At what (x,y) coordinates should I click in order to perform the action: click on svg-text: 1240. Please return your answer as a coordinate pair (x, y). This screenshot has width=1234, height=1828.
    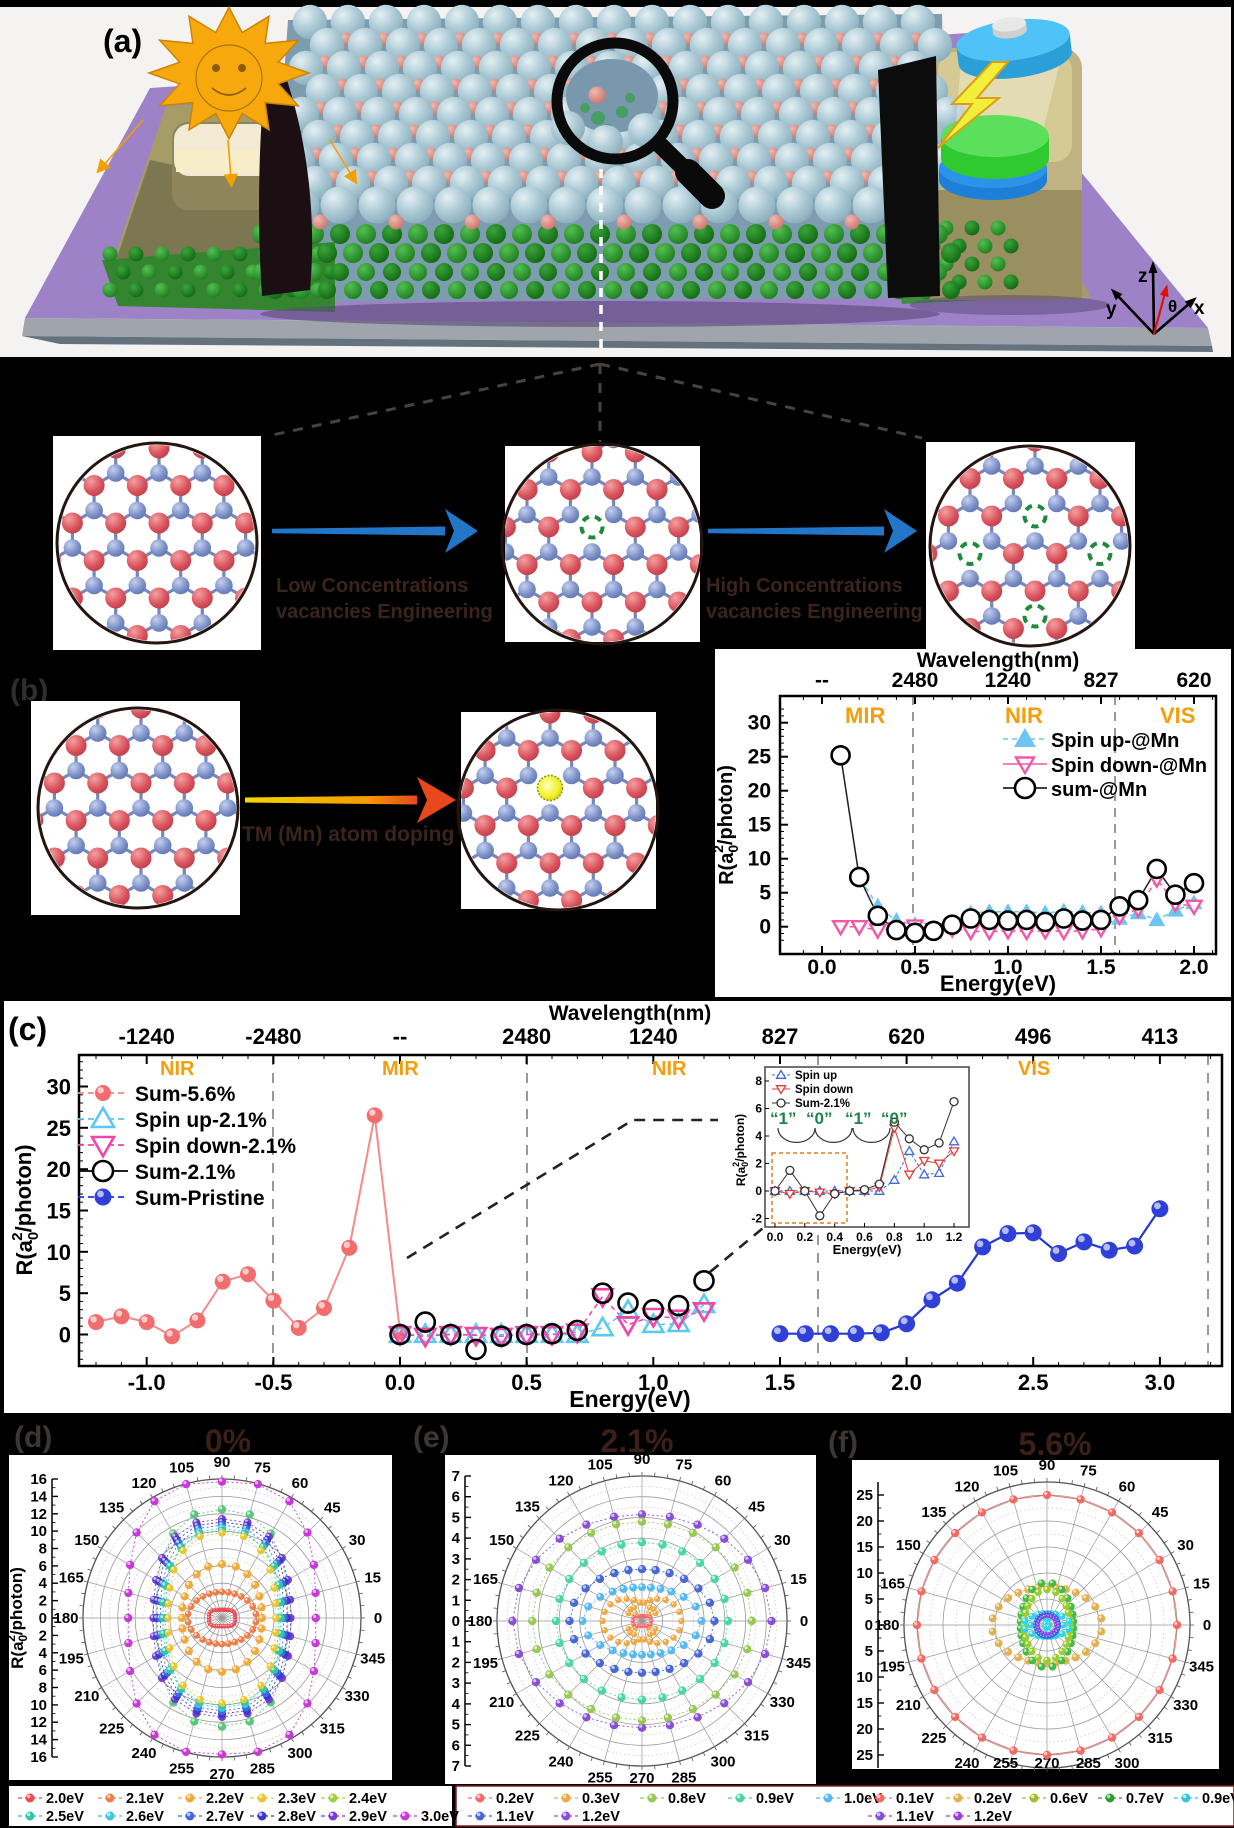
    Looking at the image, I should click on (1008, 680).